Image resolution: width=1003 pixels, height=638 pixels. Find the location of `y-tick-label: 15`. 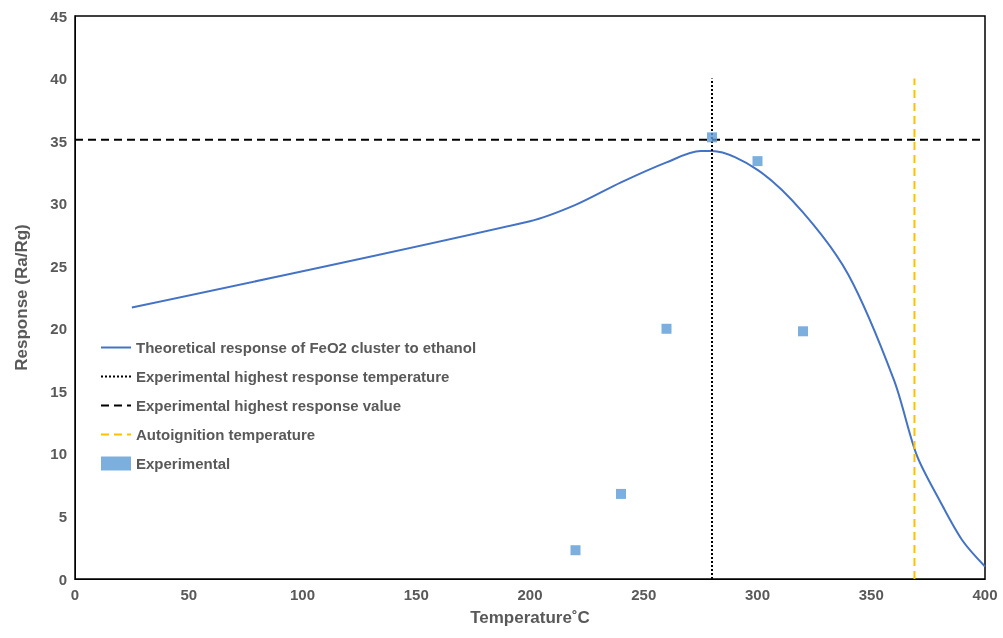

y-tick-label: 15 is located at coordinates (58, 391).